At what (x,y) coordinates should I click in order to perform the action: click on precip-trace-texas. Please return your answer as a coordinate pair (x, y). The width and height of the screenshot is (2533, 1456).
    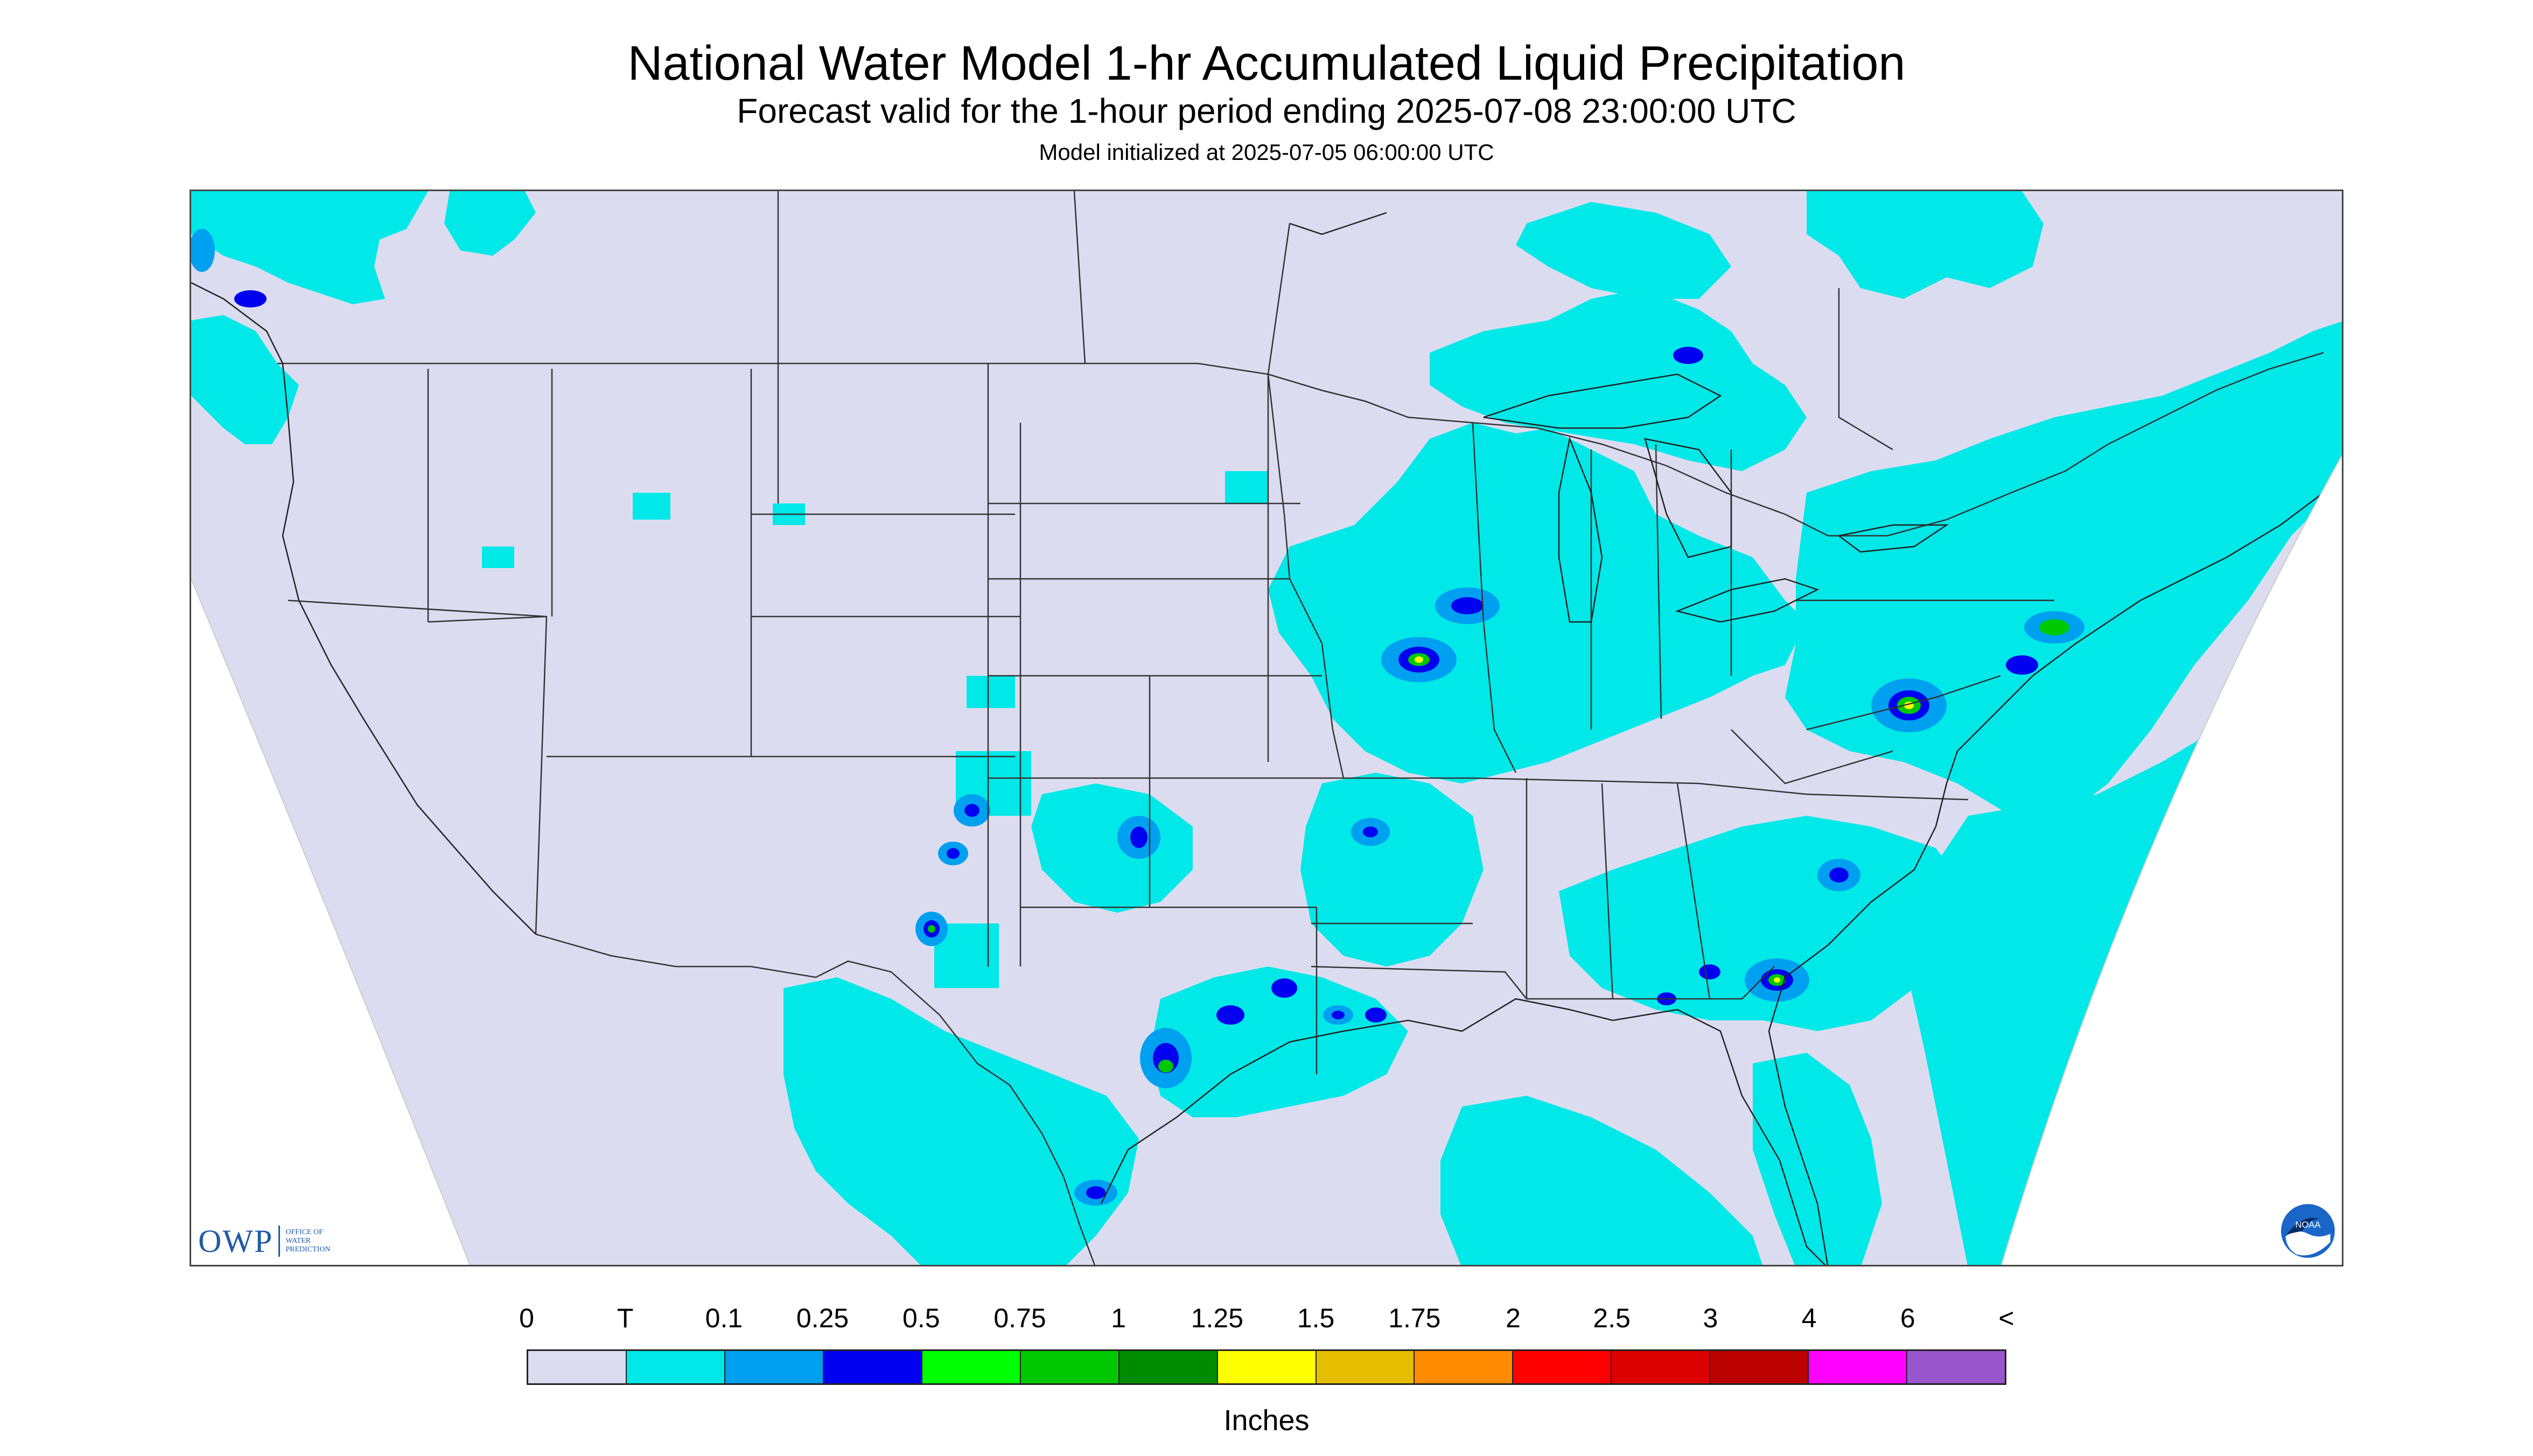
    Looking at the image, I should click on (1279, 1042).